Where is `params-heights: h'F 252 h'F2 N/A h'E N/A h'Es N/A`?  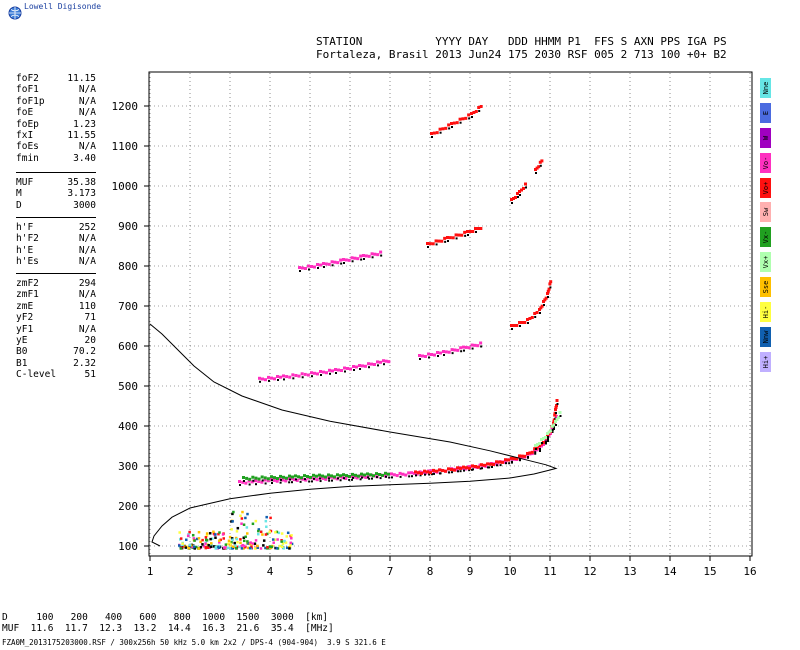
params-heights: h'F 252 h'F2 N/A h'E N/A h'Es N/A is located at coordinates (56, 245).